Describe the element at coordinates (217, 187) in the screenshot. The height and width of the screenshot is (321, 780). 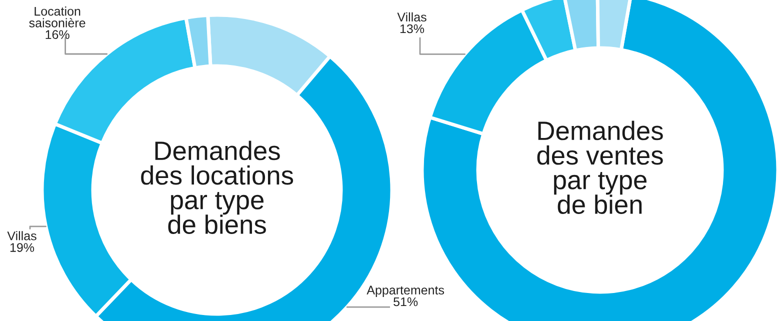
I see `text: Demandes des locations par type de biens` at that location.